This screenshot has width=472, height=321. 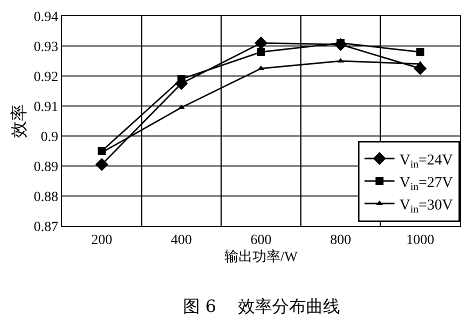 What do you see at coordinates (101, 240) in the screenshot?
I see `x-tick-label: 200` at bounding box center [101, 240].